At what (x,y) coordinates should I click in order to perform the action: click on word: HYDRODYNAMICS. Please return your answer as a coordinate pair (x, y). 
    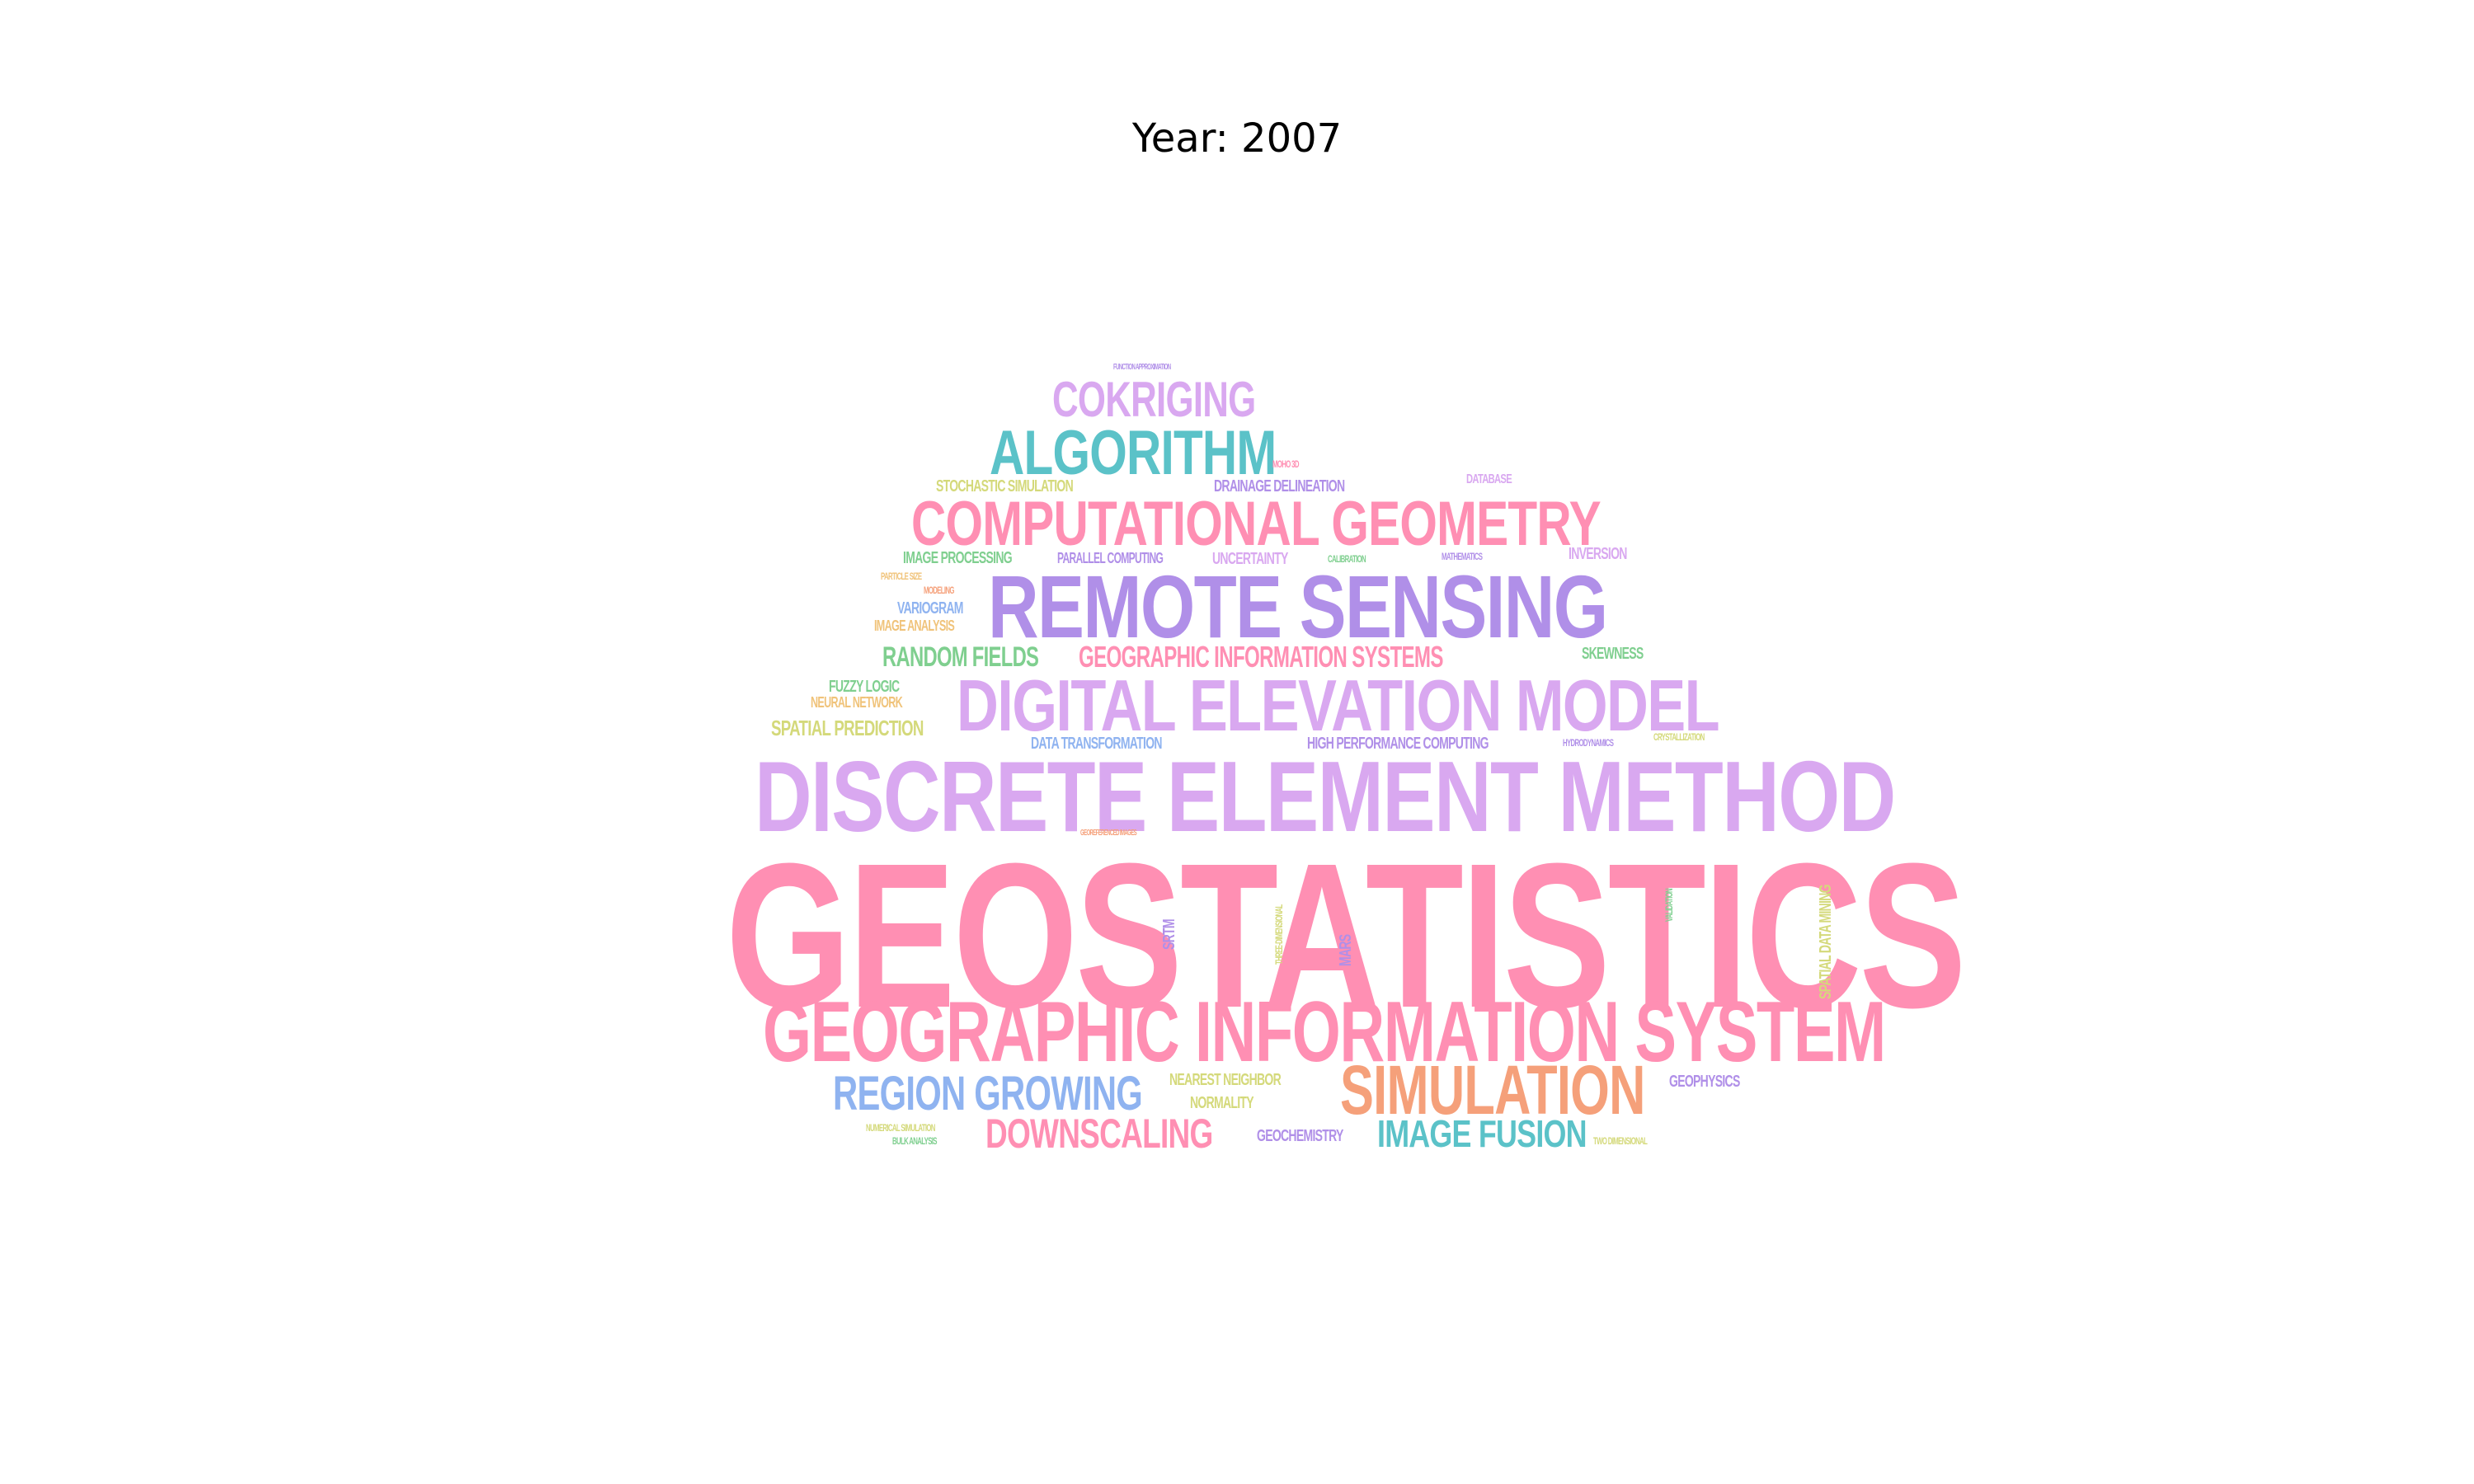
    Looking at the image, I should click on (1588, 743).